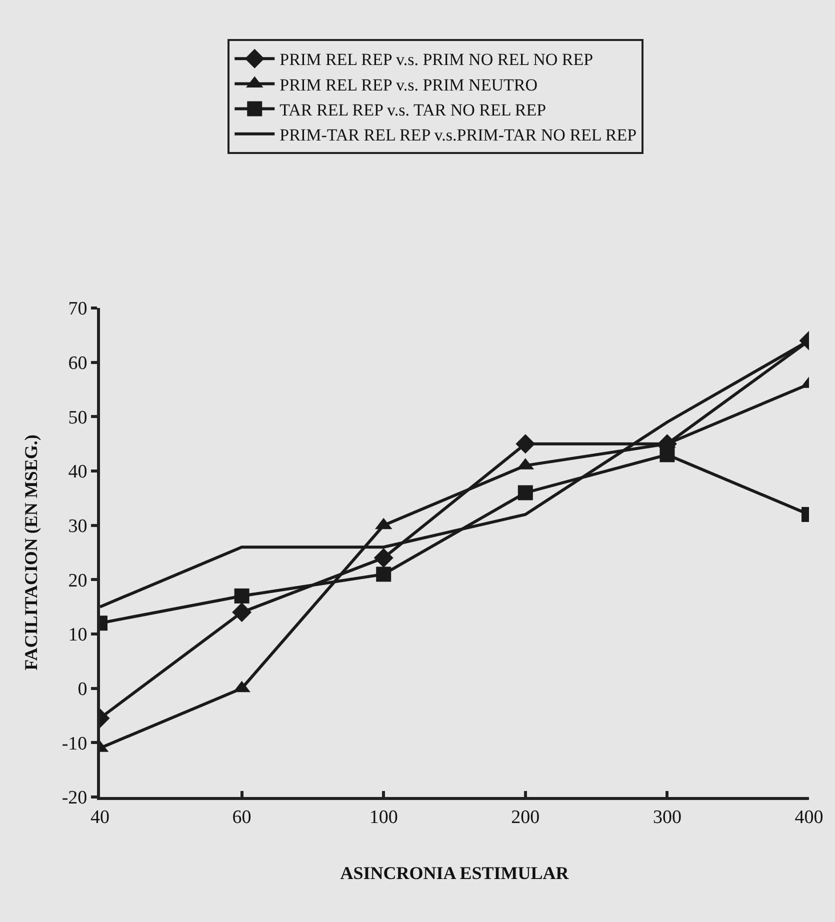 This screenshot has width=835, height=922. What do you see at coordinates (667, 817) in the screenshot?
I see `x-tick-label: 300` at bounding box center [667, 817].